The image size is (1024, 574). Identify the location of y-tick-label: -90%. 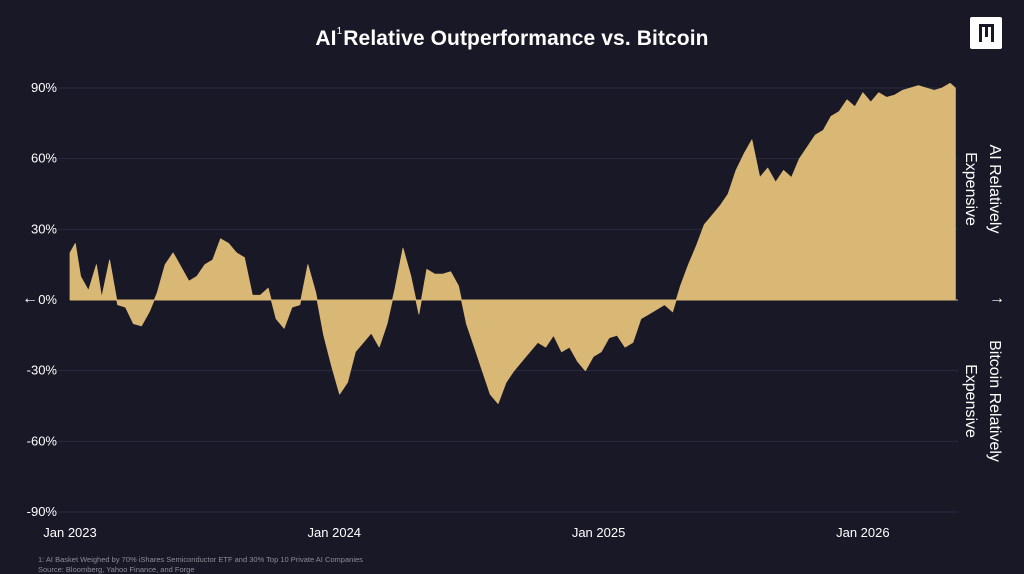
(42, 511).